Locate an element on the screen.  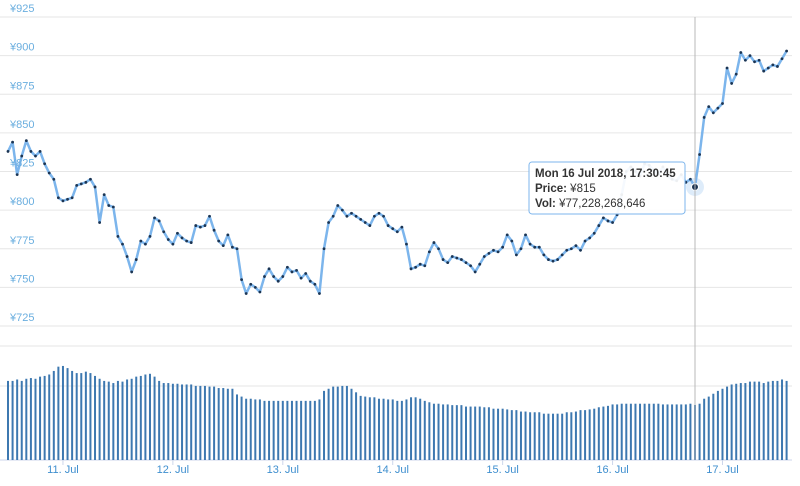
tooltip-date: Mon 16 Jul 2018, 17:30:45 is located at coordinates (605, 174).